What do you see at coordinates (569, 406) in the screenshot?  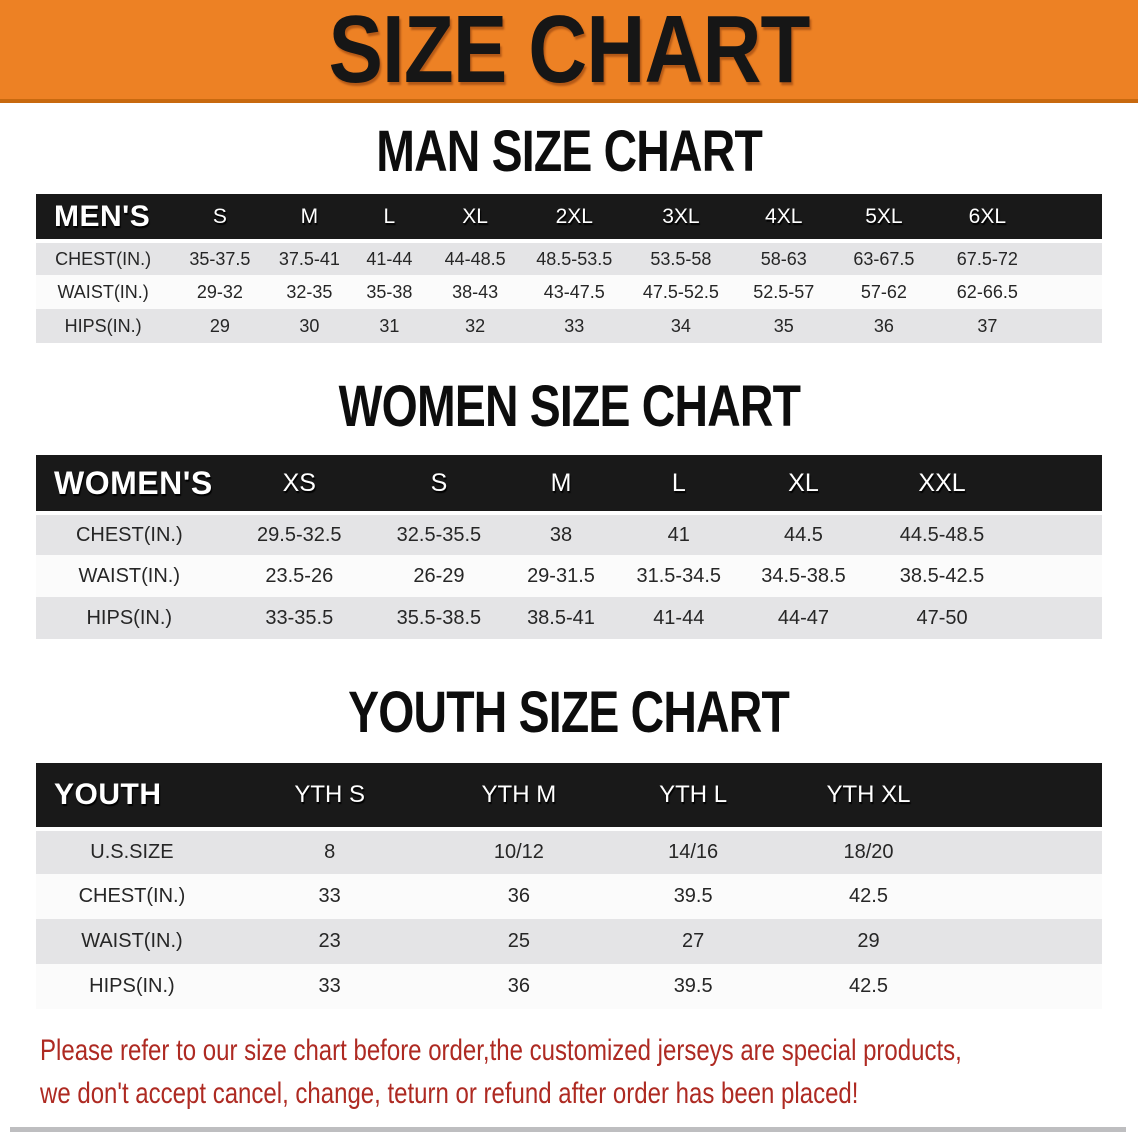 I see `women-section-heading-text: WOMEN SIZE CHART` at bounding box center [569, 406].